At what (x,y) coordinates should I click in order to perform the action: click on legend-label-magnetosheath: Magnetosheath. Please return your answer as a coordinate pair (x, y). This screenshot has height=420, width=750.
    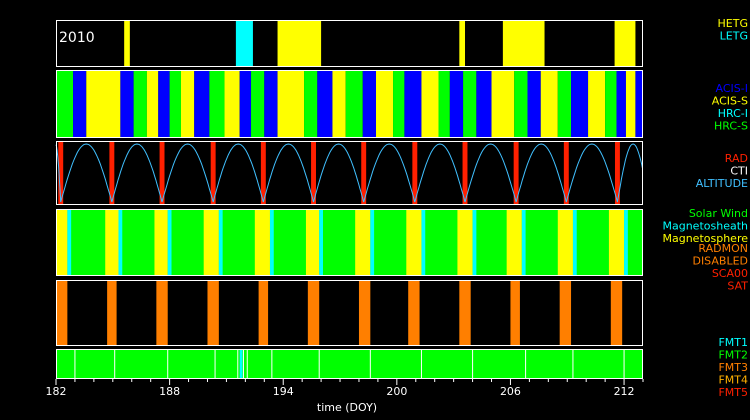
    Looking at the image, I should click on (706, 226).